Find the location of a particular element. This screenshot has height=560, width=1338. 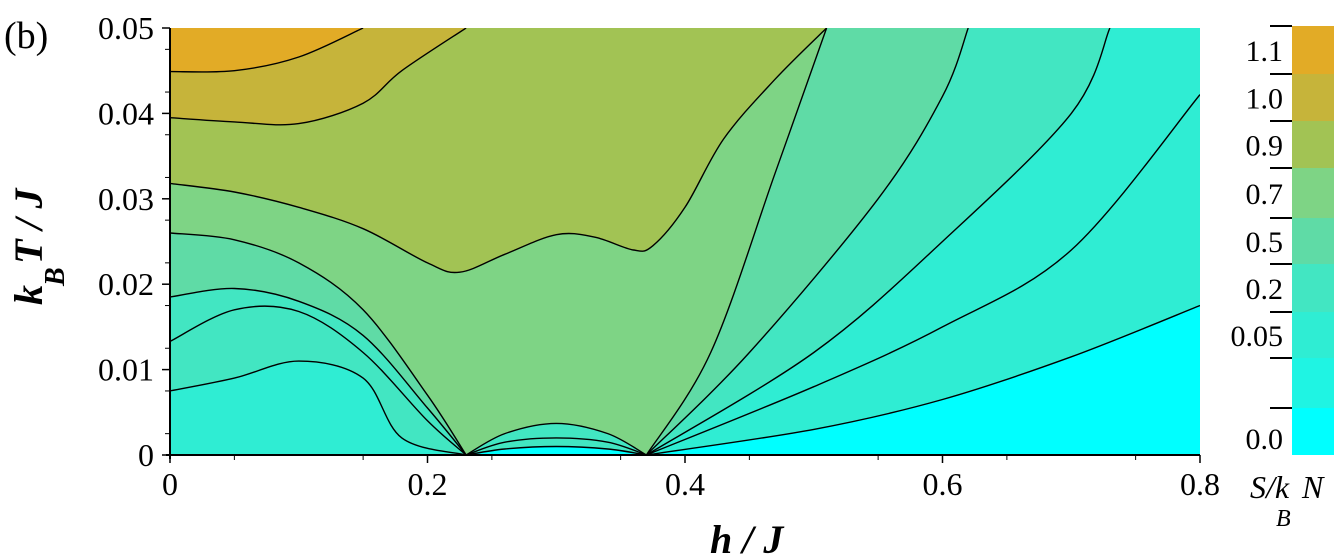

x-axis-title: h / J is located at coordinates (747, 538).